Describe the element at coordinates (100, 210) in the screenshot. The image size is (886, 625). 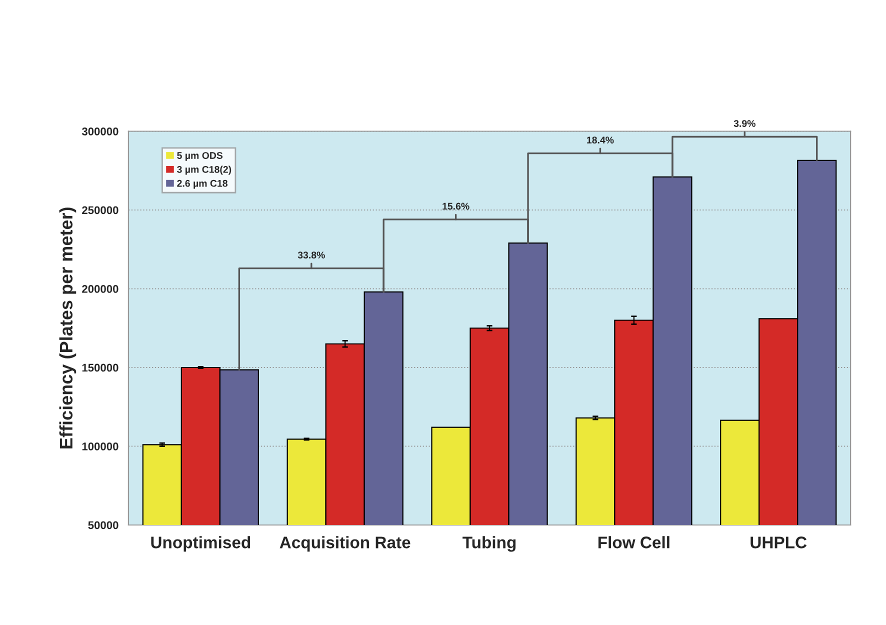
I see `y-tick-label: 250000` at that location.